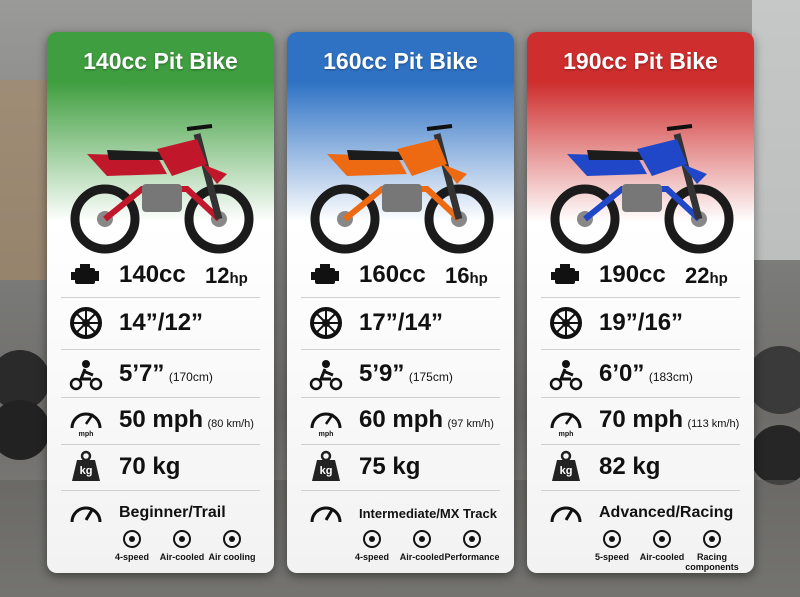  I want to click on card-title: 140cc Pit Bike, so click(160, 61).